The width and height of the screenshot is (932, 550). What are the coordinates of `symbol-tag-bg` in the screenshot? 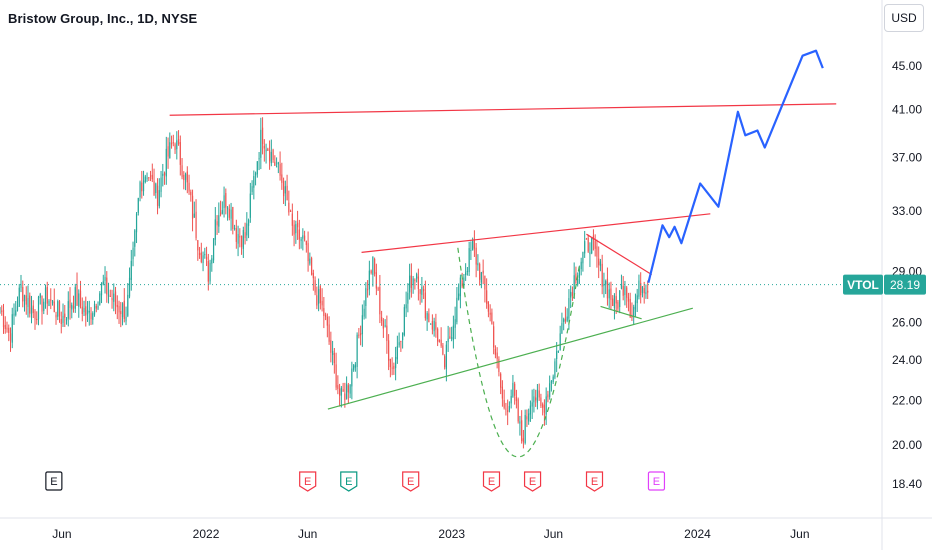 It's located at (863, 284).